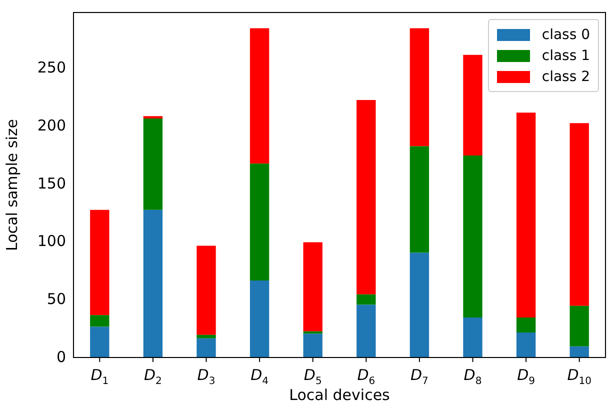 This screenshot has height=409, width=609. I want to click on x-axis-title: Local devices, so click(339, 395).